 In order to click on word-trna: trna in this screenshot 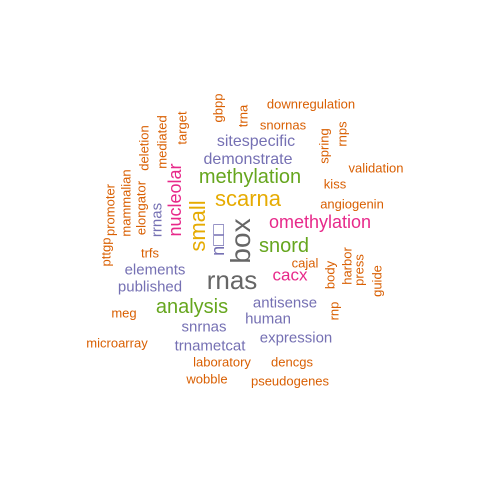, I will do `click(243, 116)`.